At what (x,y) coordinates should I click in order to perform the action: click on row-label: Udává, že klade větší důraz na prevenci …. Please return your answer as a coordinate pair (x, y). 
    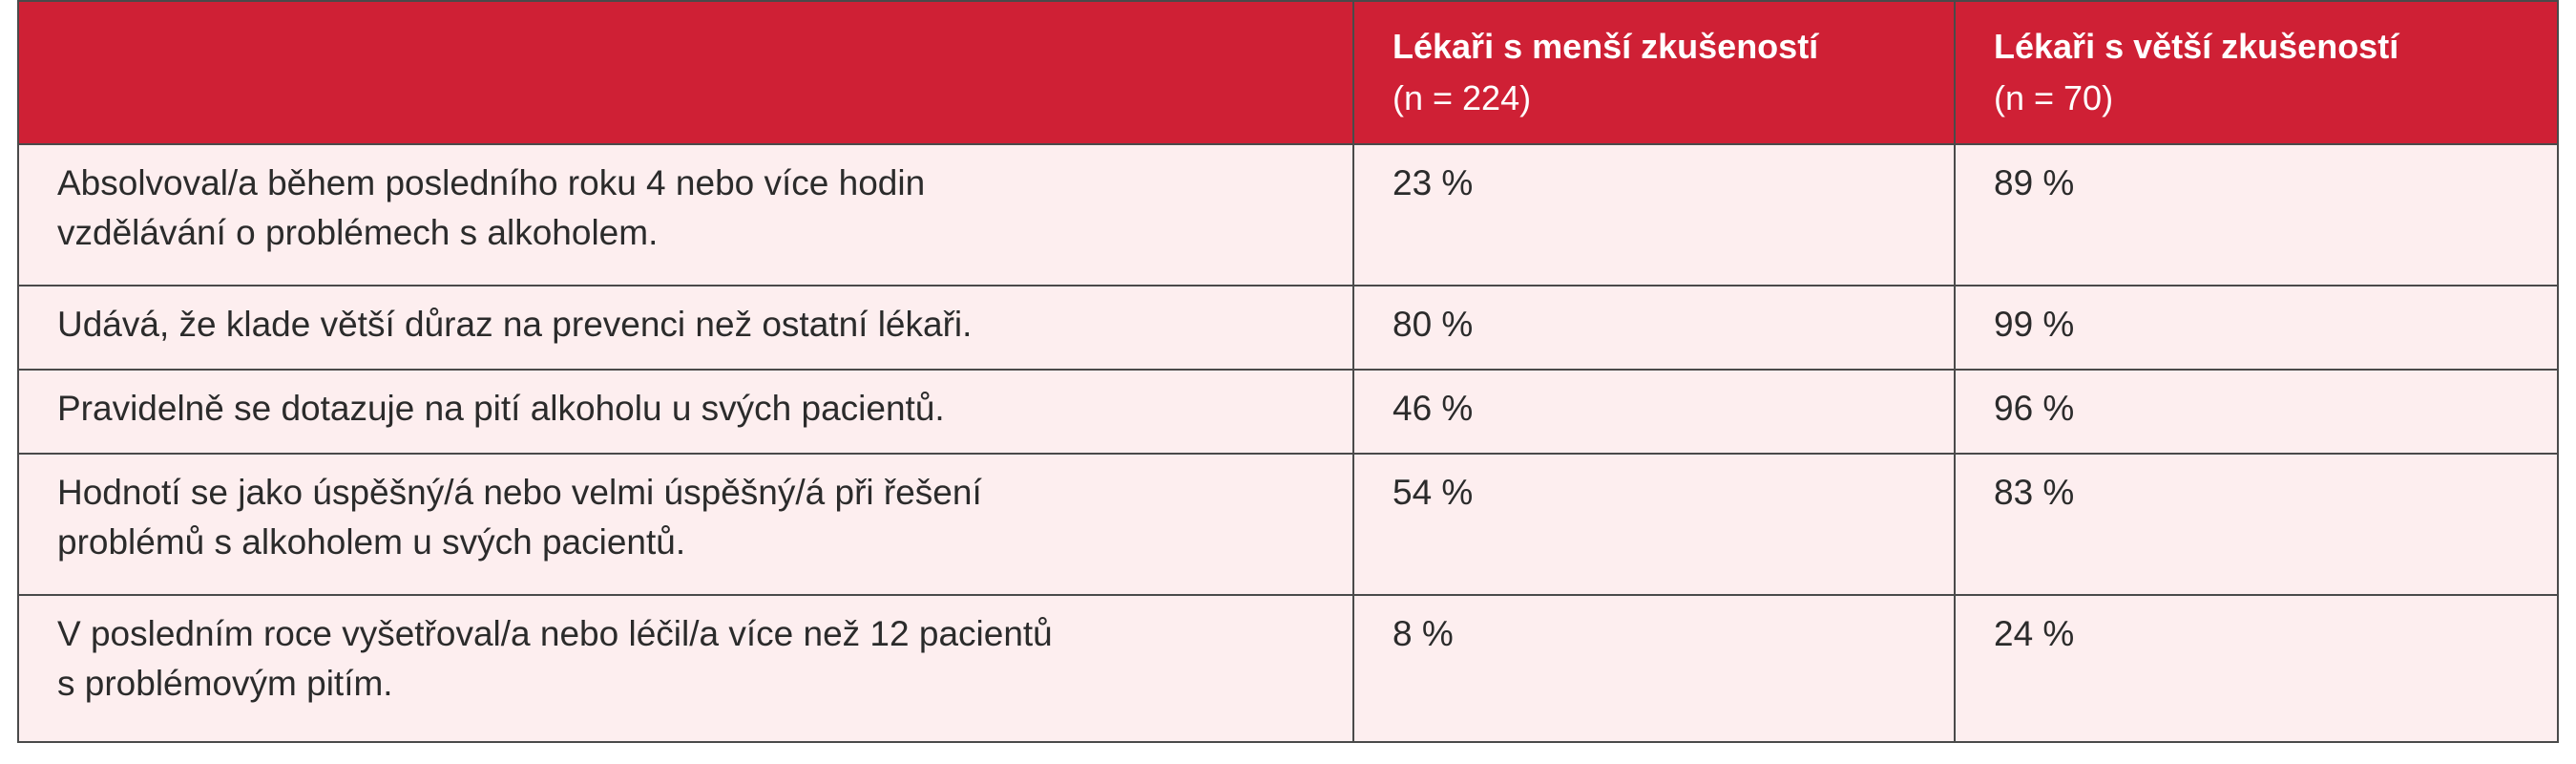
    Looking at the image, I should click on (685, 328).